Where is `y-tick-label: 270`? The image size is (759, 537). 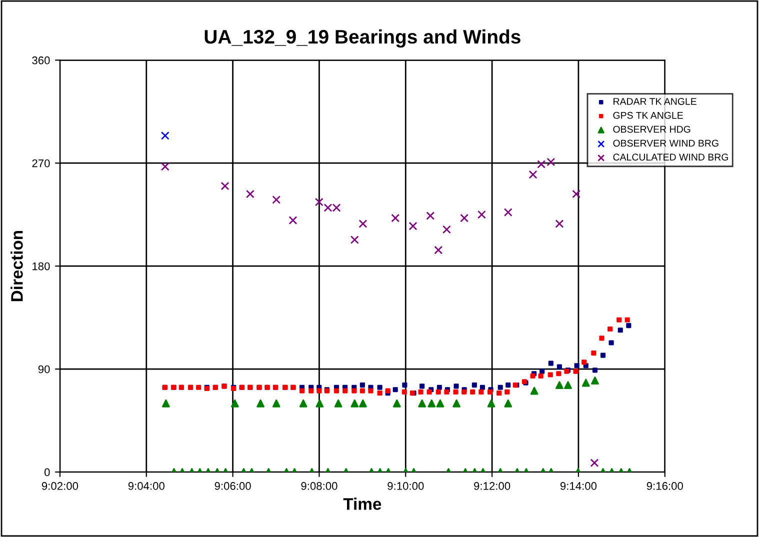
y-tick-label: 270 is located at coordinates (41, 163).